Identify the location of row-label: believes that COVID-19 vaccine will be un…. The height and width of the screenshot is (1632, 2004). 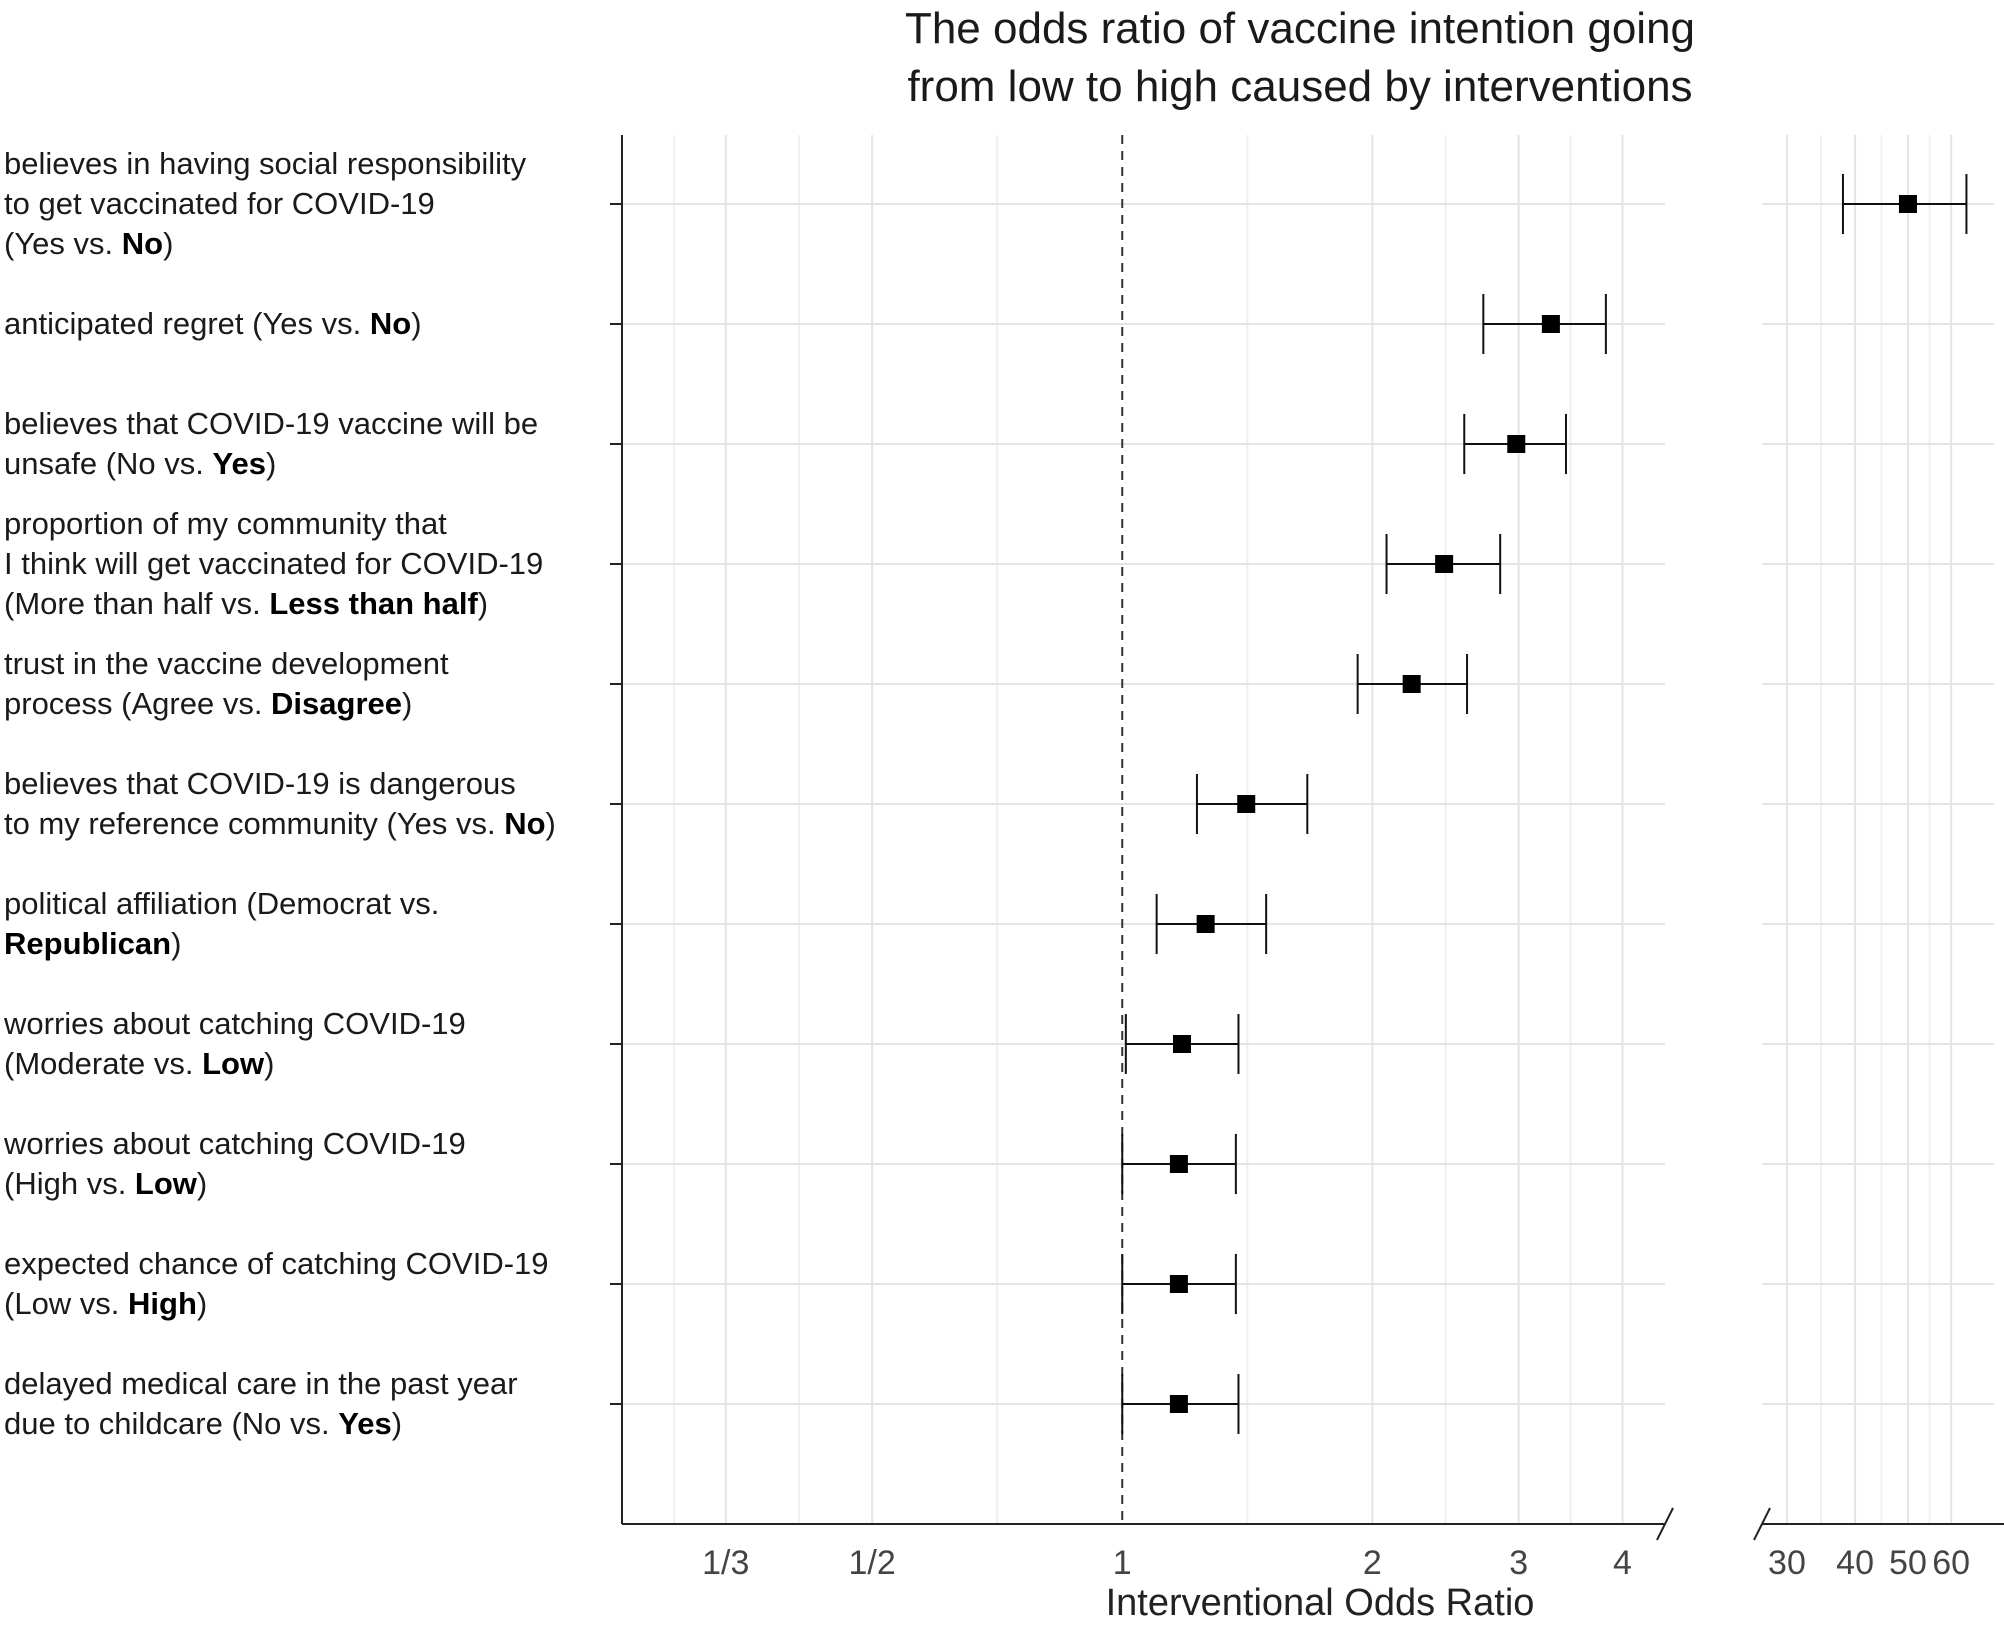
(304, 444).